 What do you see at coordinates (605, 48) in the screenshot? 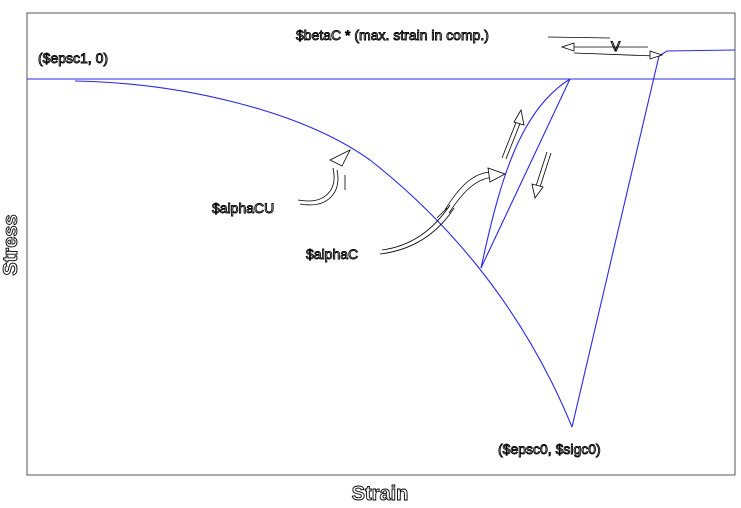
I see `betaC-pointer` at bounding box center [605, 48].